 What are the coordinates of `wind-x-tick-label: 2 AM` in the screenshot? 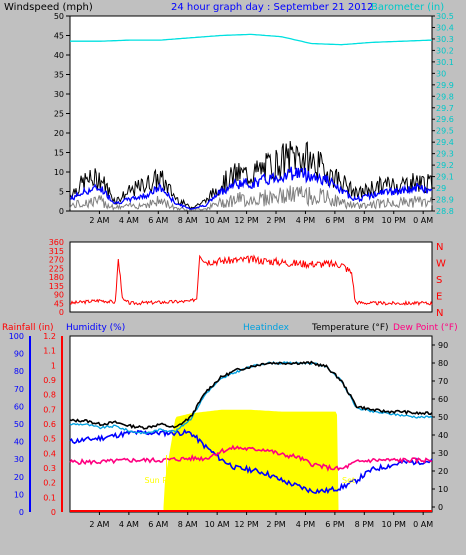 It's located at (99, 220).